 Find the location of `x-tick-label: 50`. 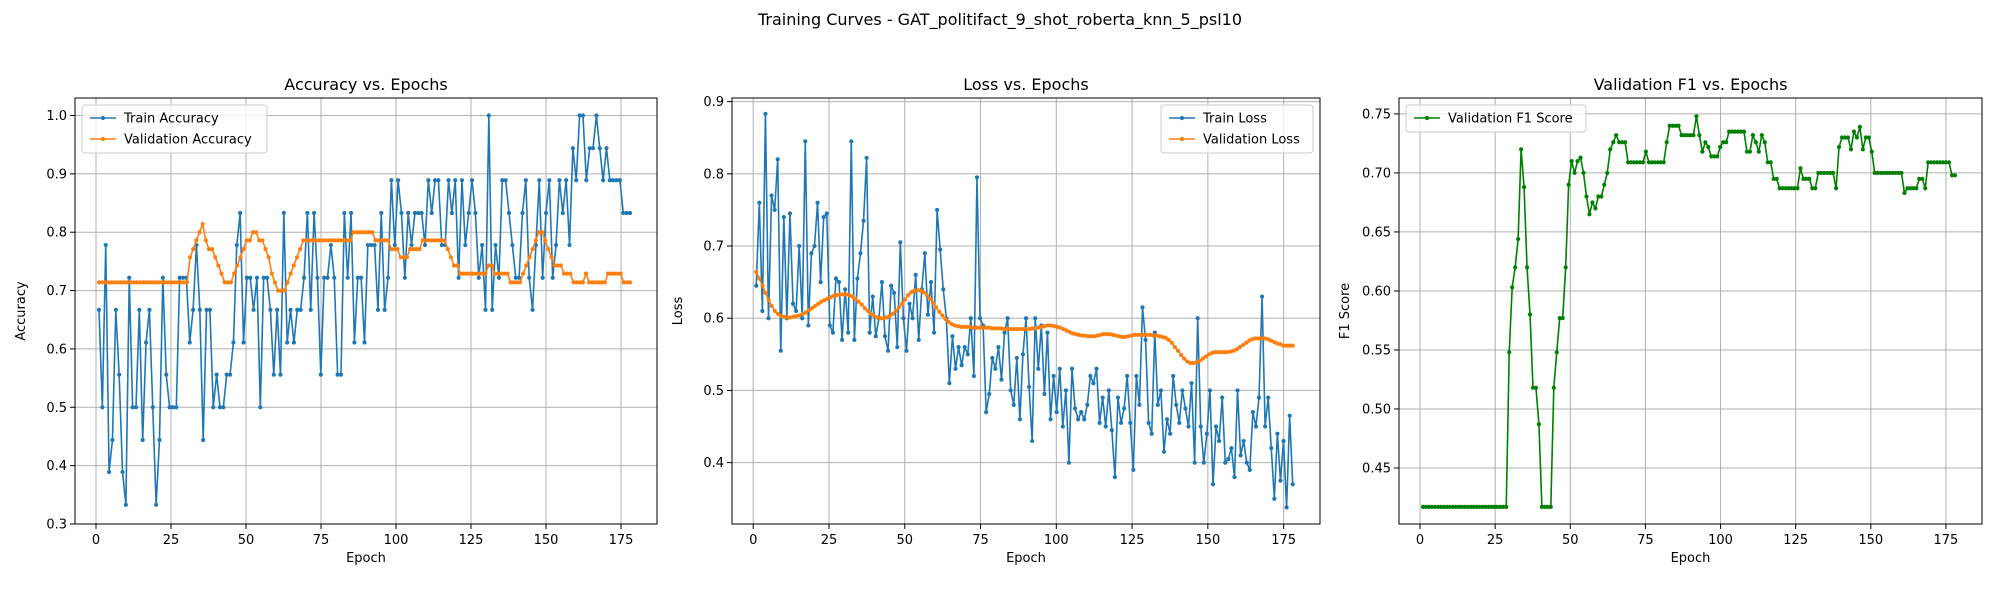

x-tick-label: 50 is located at coordinates (1570, 540).